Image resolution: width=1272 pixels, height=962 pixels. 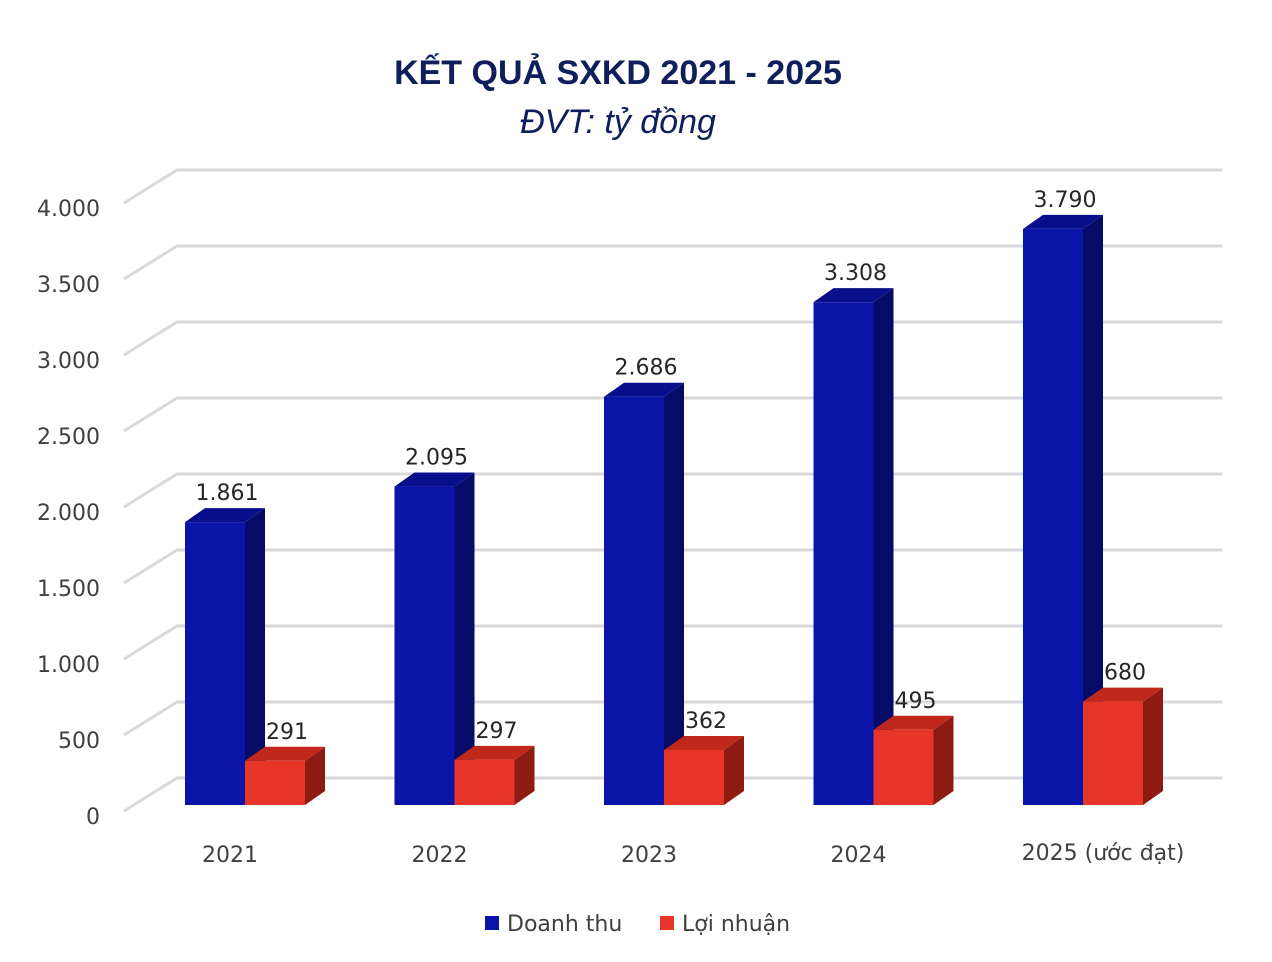 What do you see at coordinates (859, 855) in the screenshot?
I see `x-tick-label: 2024` at bounding box center [859, 855].